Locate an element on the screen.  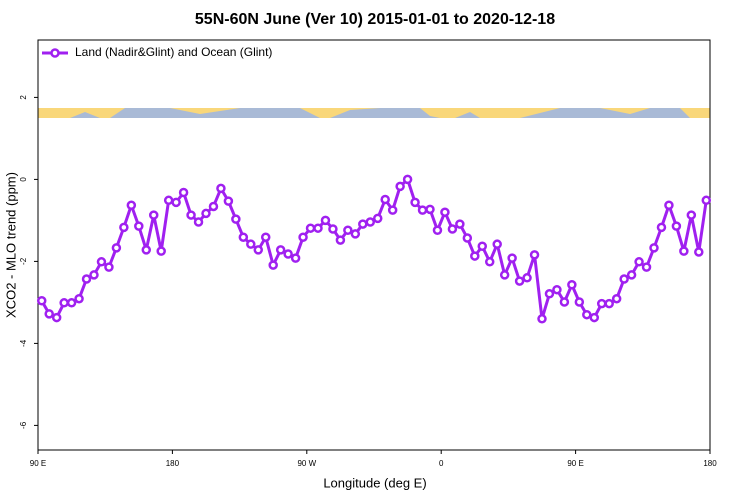
y-tick-label: -6 is located at coordinates (23, 425).